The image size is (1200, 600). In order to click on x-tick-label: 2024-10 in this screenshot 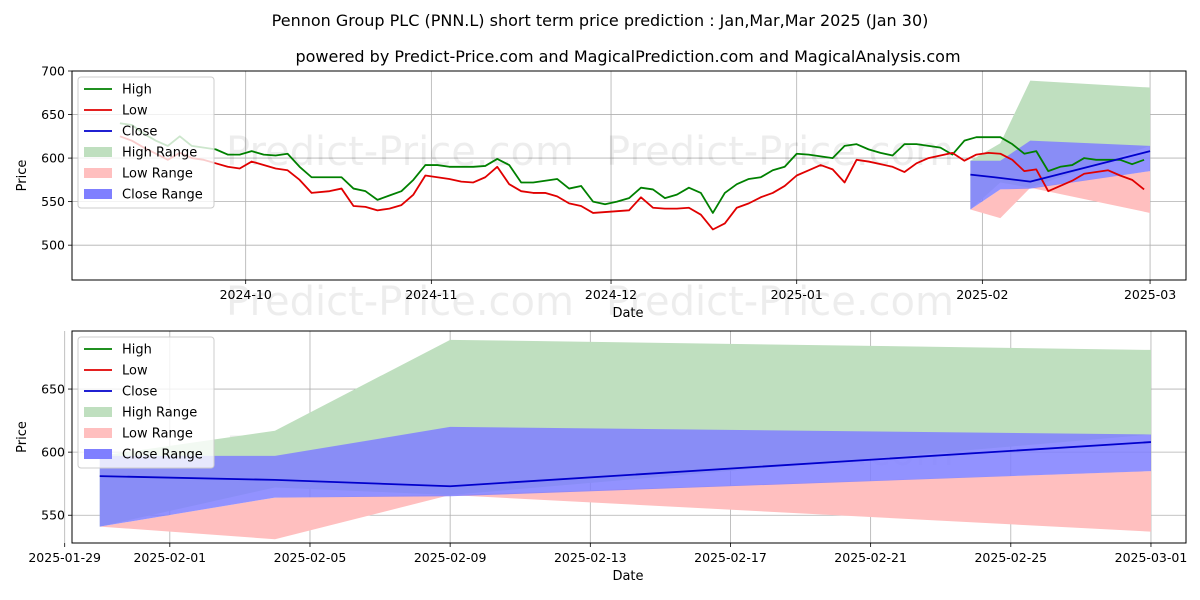, I will do `click(246, 294)`.